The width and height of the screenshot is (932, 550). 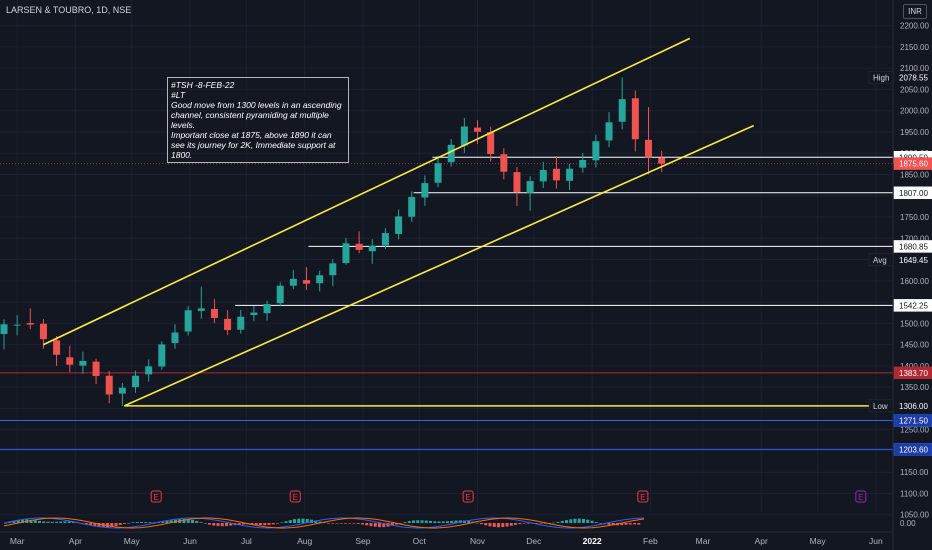 I want to click on price-value: 1680.85, so click(x=913, y=246).